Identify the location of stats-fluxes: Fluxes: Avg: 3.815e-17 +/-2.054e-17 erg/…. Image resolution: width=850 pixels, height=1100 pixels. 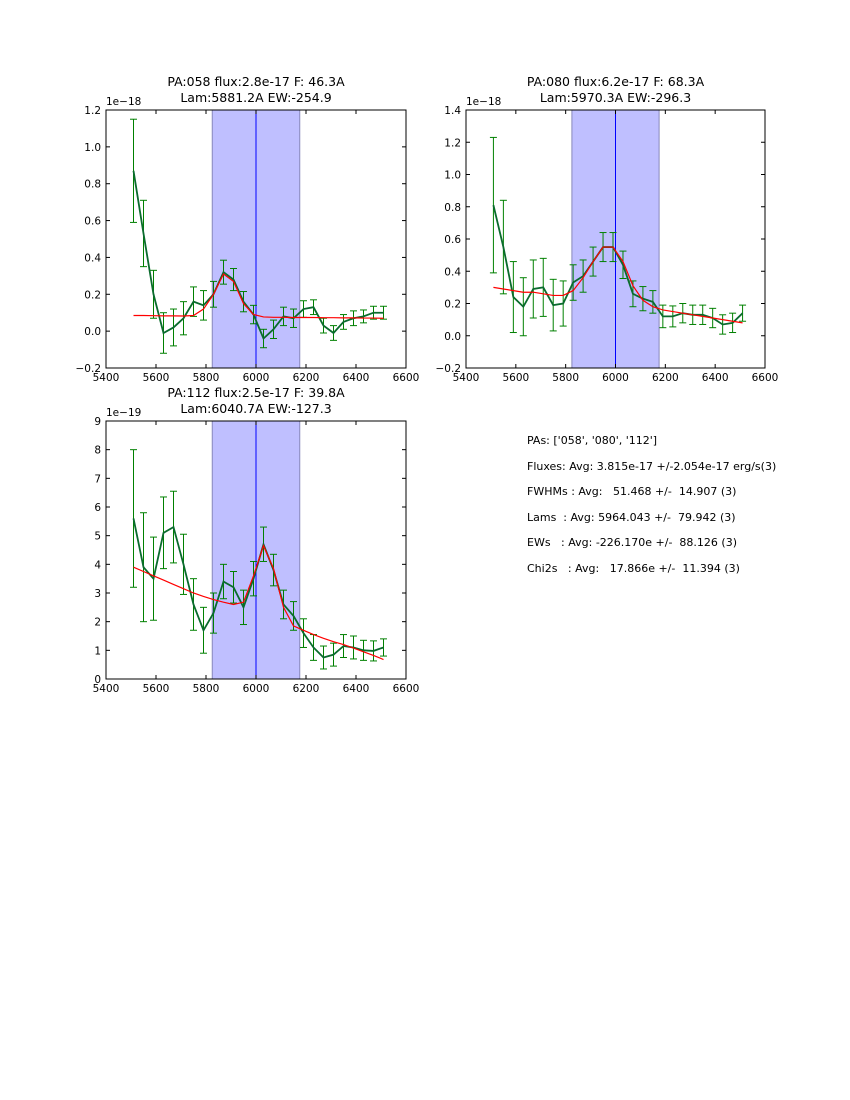
(652, 466).